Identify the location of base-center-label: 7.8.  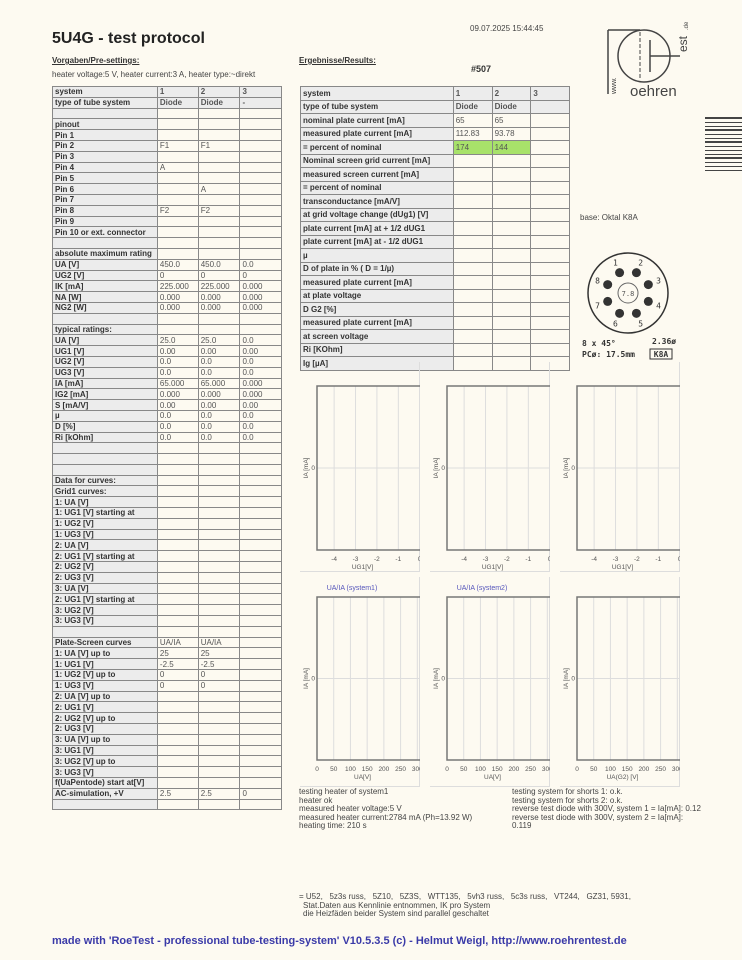
(628, 294).